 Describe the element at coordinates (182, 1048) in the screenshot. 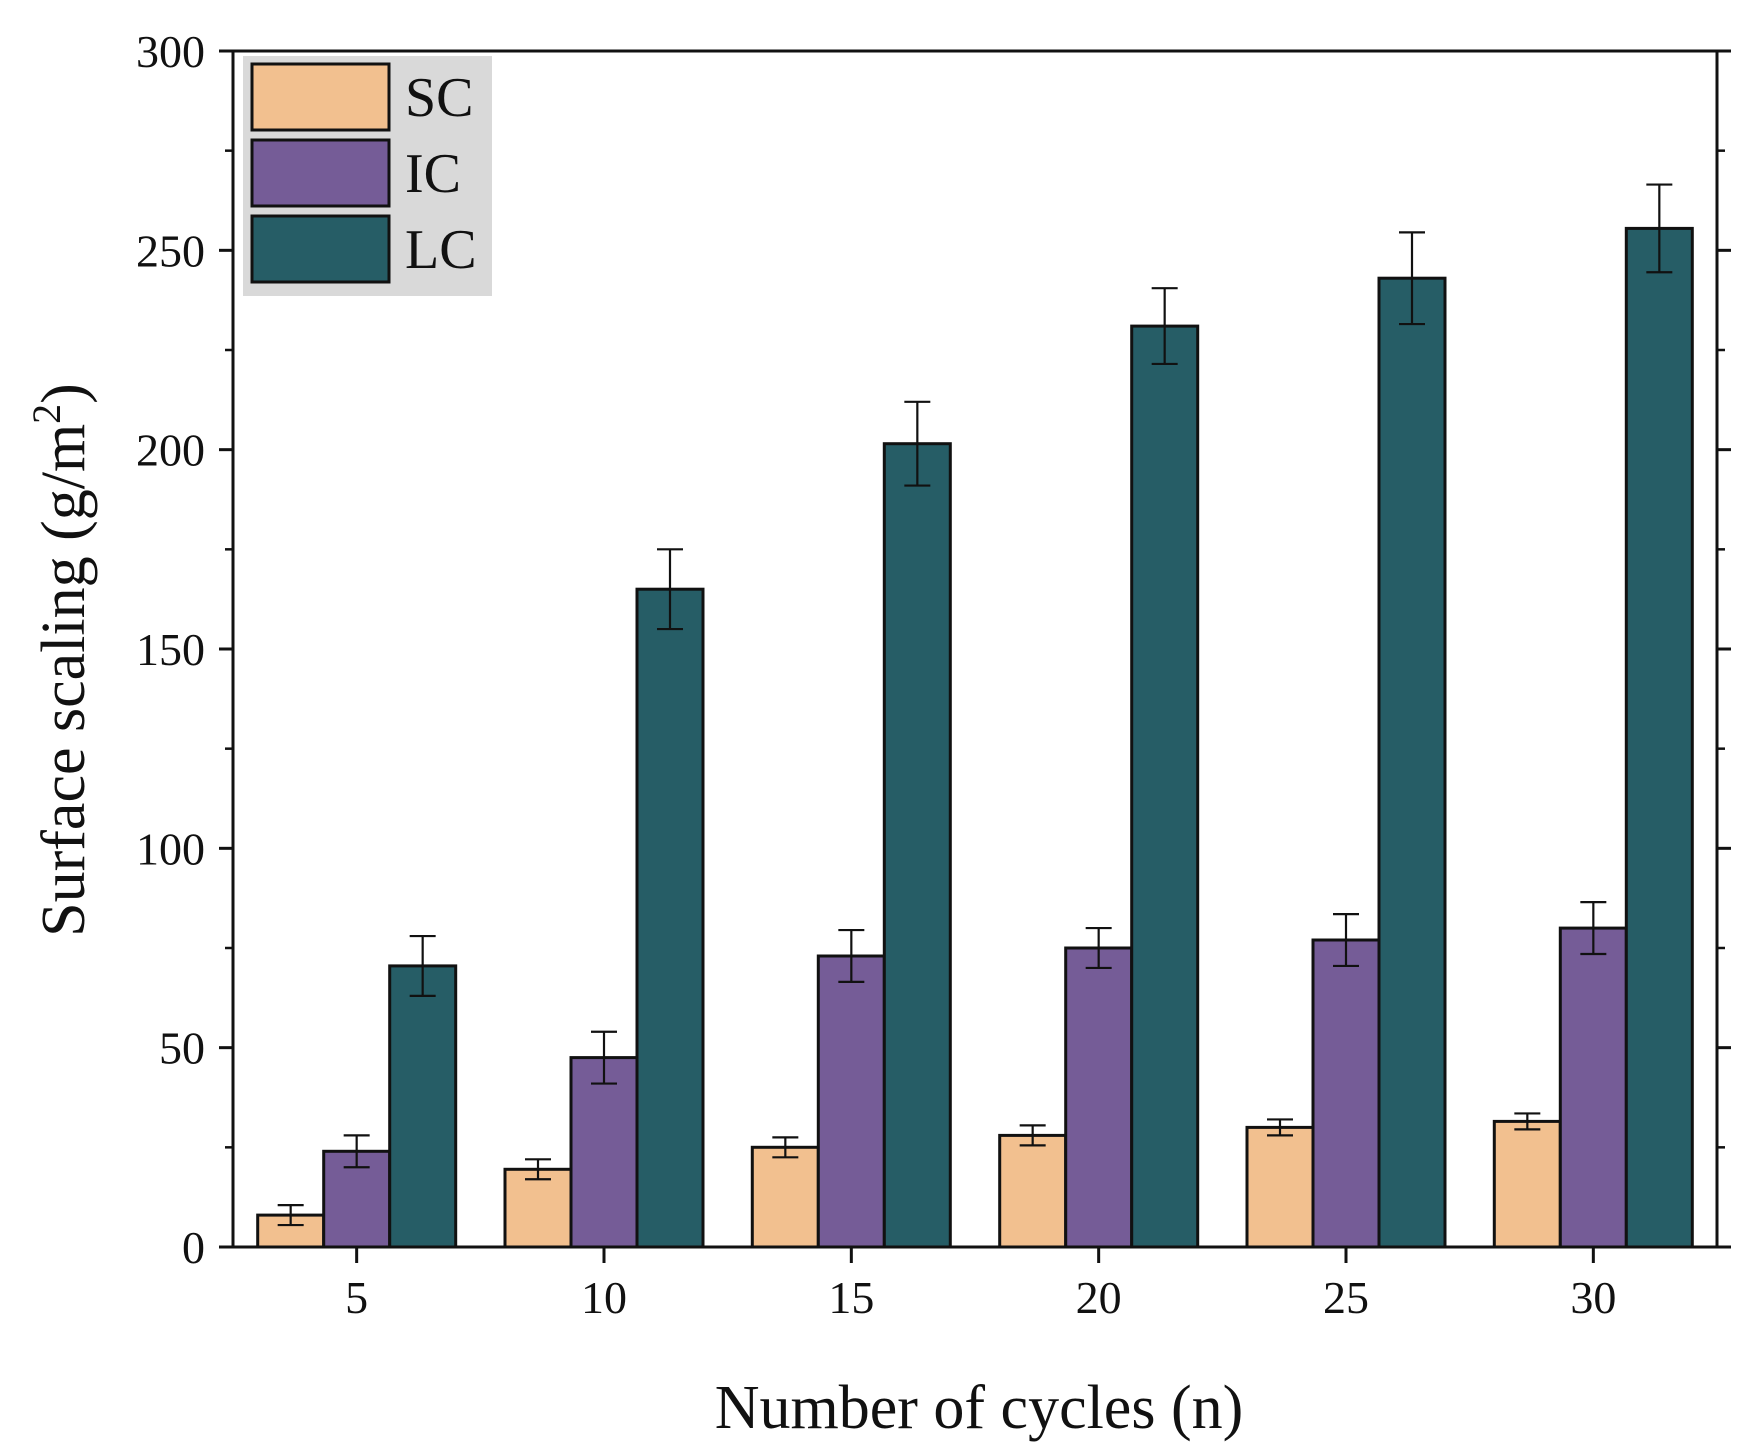

I see `y-tick-label-50: 50` at that location.